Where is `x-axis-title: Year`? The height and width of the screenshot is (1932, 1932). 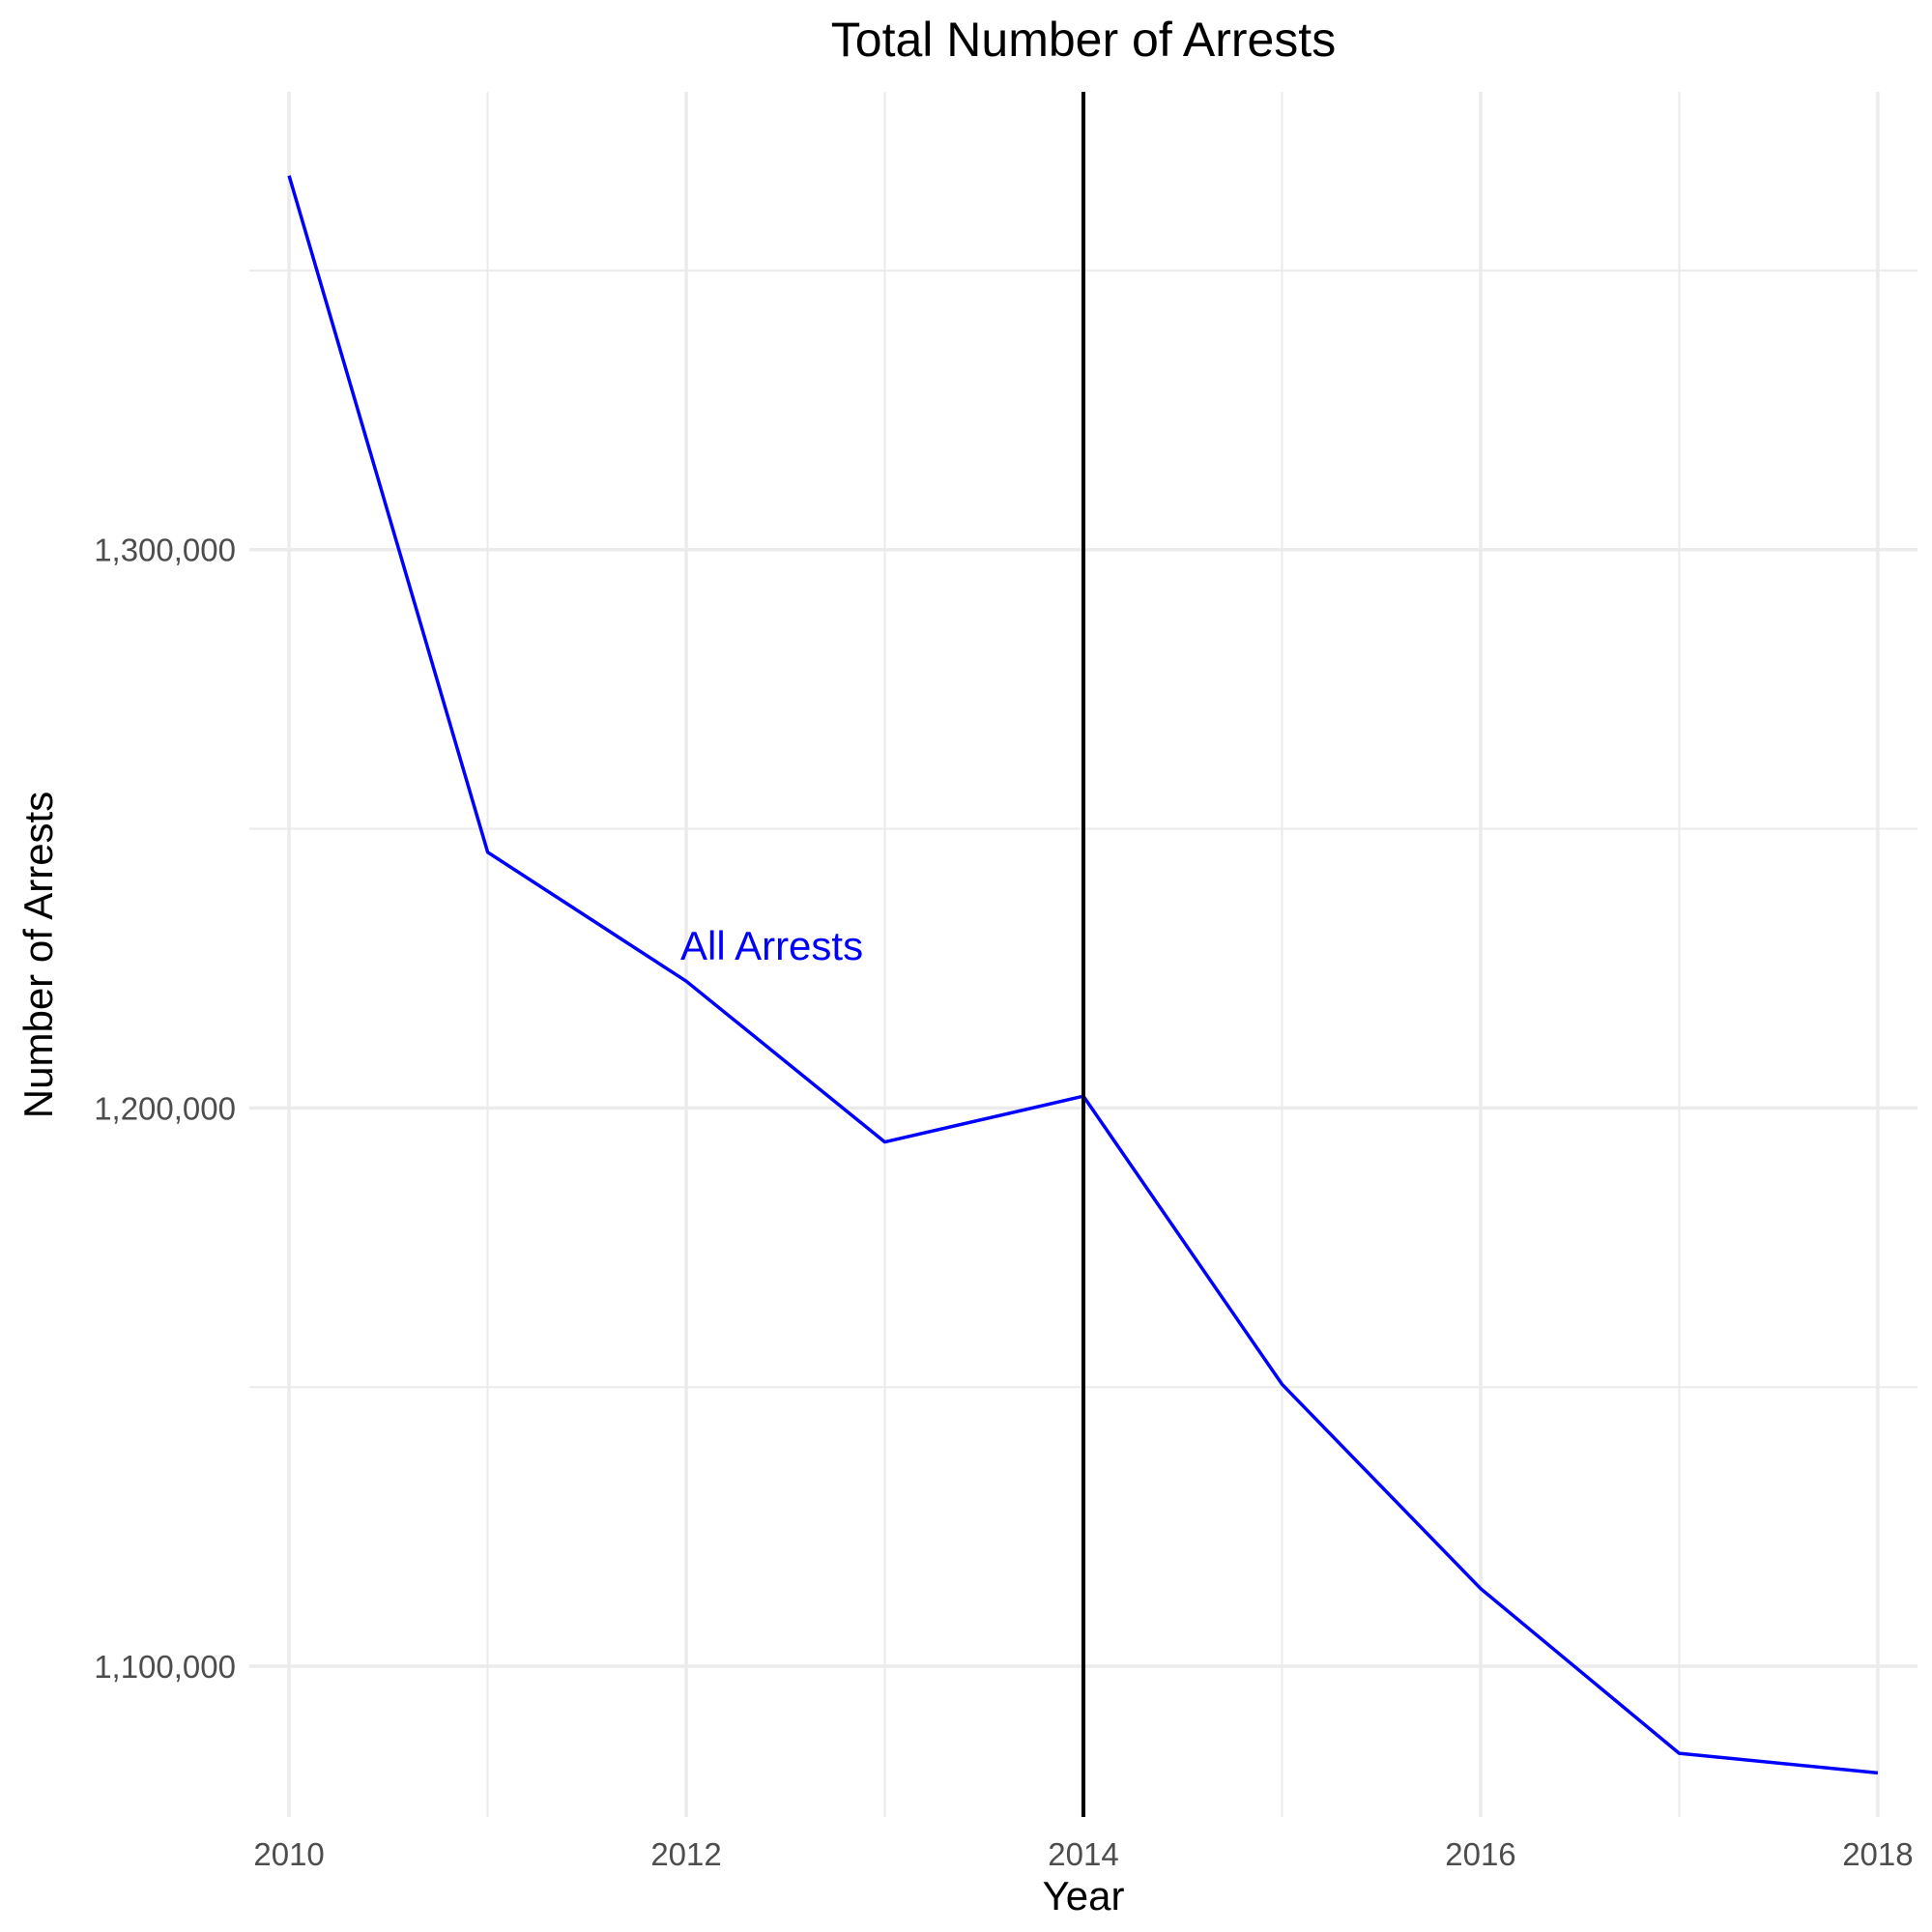 x-axis-title: Year is located at coordinates (1084, 1895).